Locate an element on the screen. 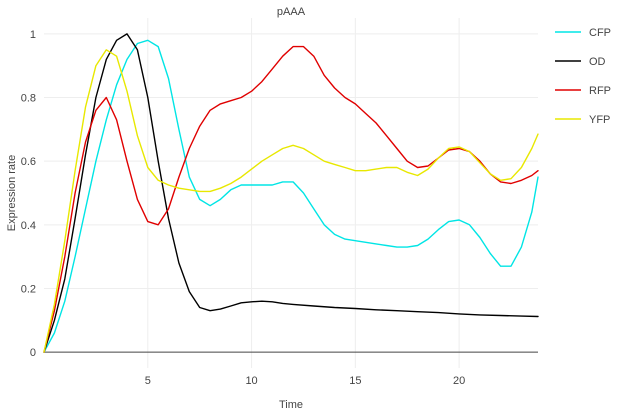 The height and width of the screenshot is (418, 617). y-tick-label: 0.2 is located at coordinates (28, 289).